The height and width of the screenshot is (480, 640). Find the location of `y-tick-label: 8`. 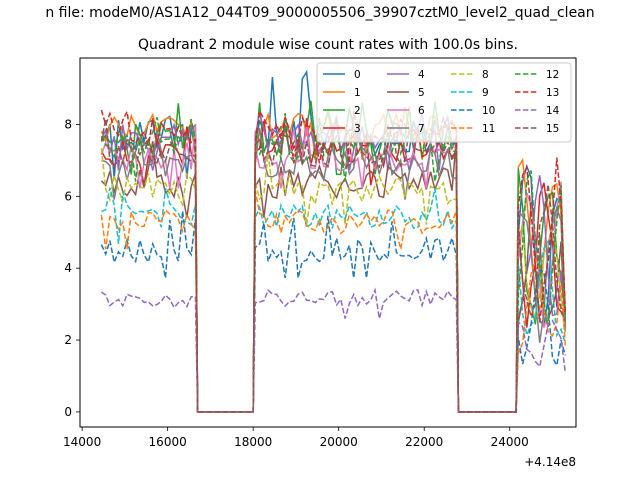

y-tick-label: 8 is located at coordinates (68, 124).